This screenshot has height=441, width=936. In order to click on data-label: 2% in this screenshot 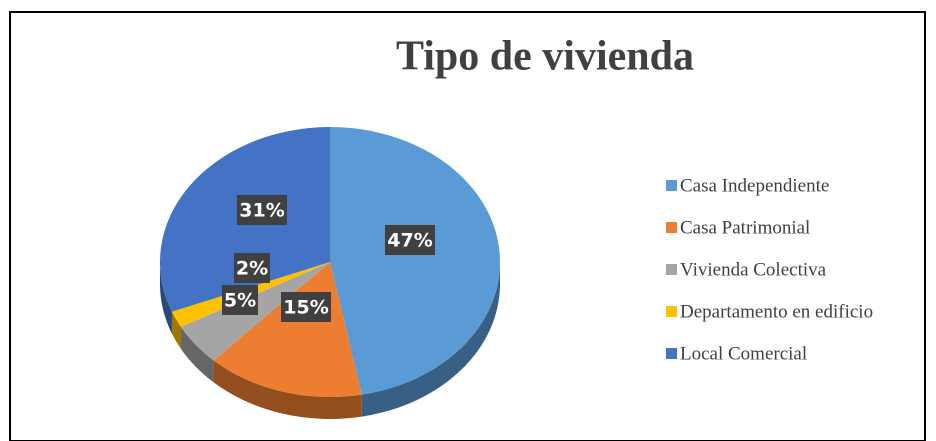, I will do `click(252, 269)`.